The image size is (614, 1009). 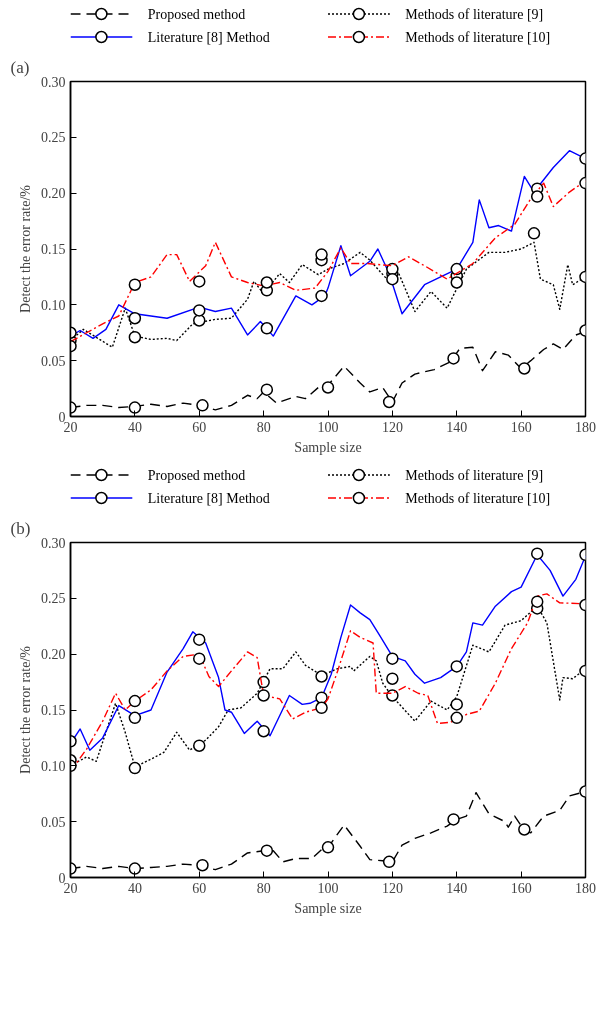 What do you see at coordinates (20, 67) in the screenshot?
I see `chart-title: (a)` at bounding box center [20, 67].